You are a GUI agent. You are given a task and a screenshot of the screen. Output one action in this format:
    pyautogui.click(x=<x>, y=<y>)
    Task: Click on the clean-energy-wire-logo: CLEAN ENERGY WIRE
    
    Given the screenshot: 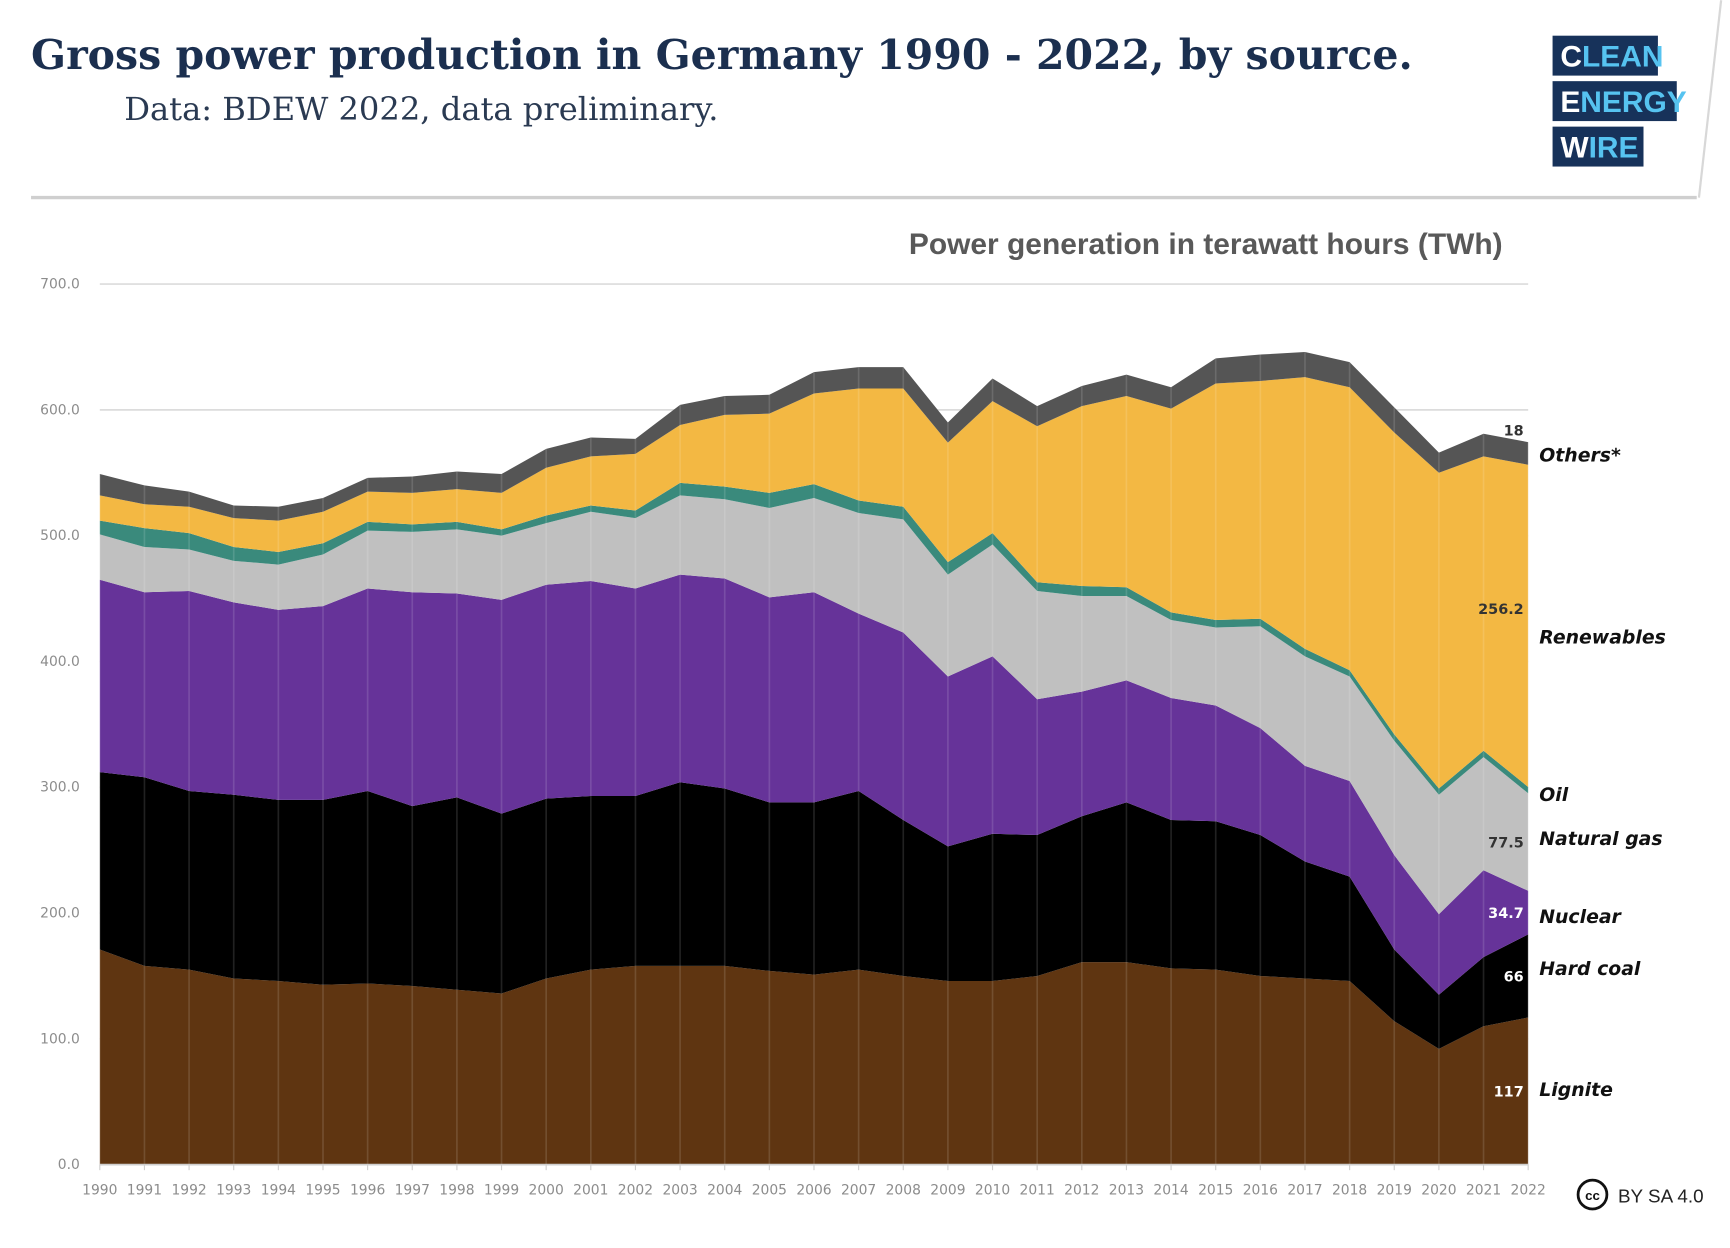 What is the action you would take?
    pyautogui.click(x=1619, y=101)
    